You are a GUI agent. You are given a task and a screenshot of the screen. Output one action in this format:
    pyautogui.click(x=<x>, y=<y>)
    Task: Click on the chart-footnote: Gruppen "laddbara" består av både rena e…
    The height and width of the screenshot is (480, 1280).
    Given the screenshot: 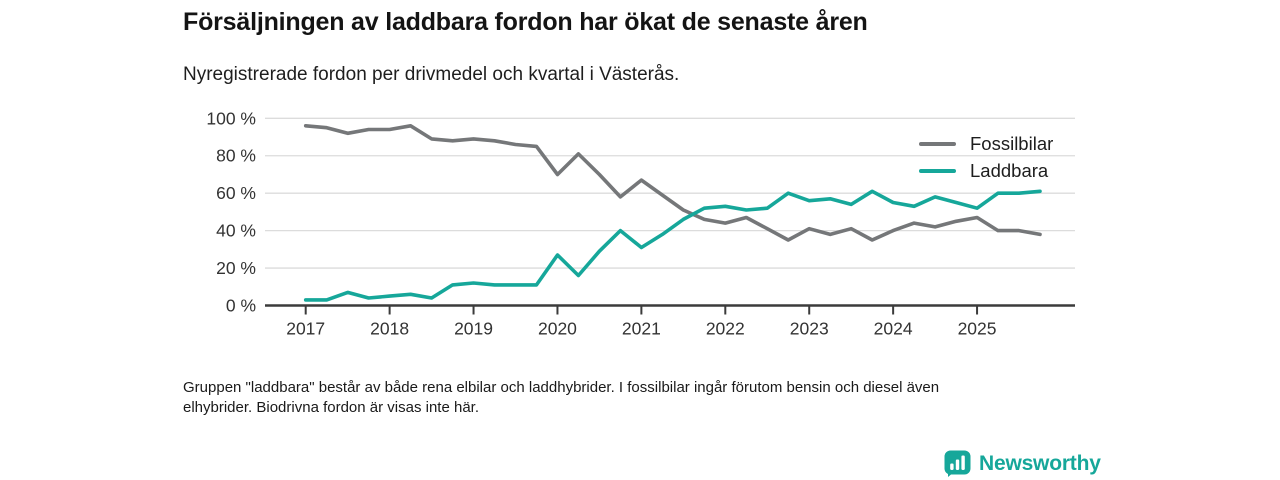 What is the action you would take?
    pyautogui.click(x=633, y=398)
    